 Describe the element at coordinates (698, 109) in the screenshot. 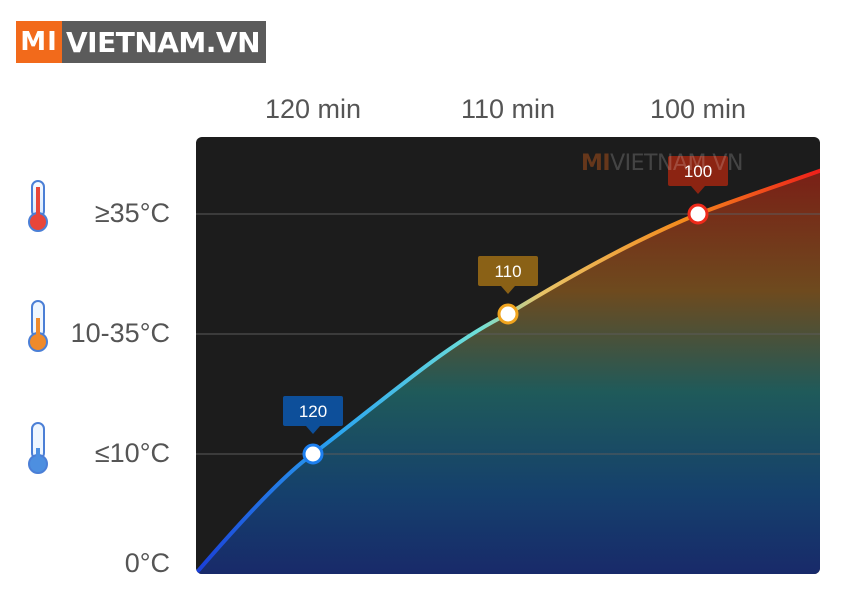

I see `x-tick-label-100: 100 min` at that location.